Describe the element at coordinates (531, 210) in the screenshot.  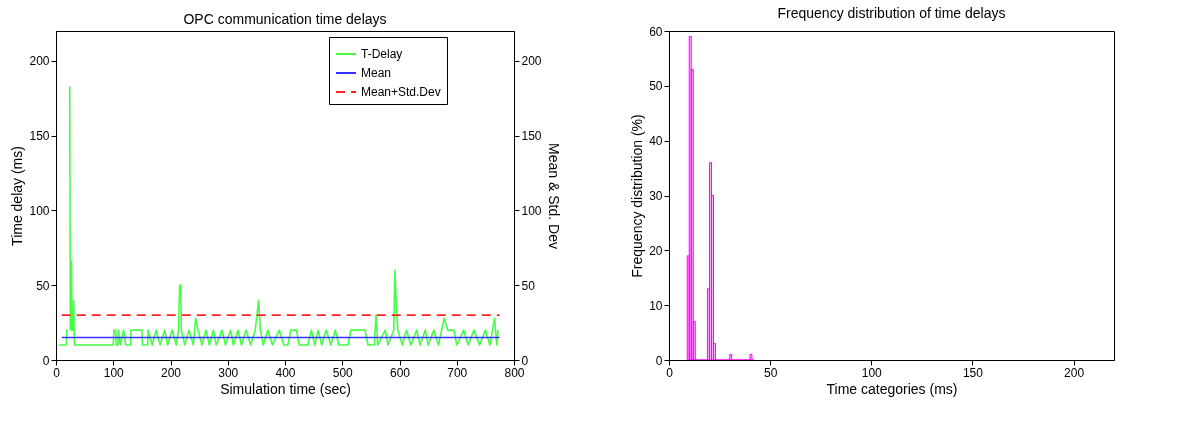
I see `y2-tick-label: 100` at that location.